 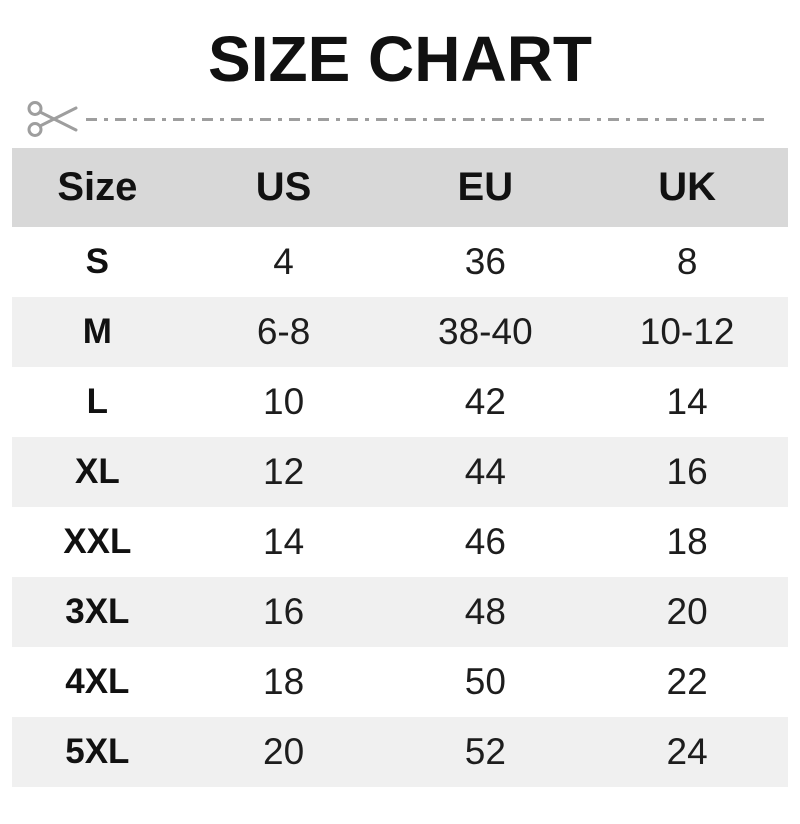 I want to click on us-cell: 18, so click(x=284, y=682).